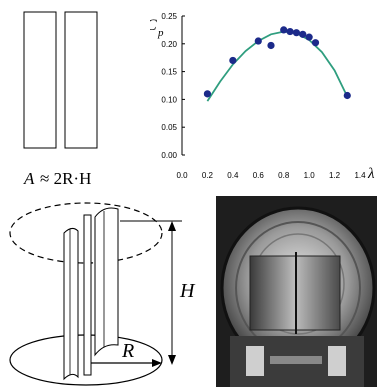 This screenshot has width=377, height=387. What do you see at coordinates (169, 127) in the screenshot?
I see `y-tick-label: 0.05` at bounding box center [169, 127].